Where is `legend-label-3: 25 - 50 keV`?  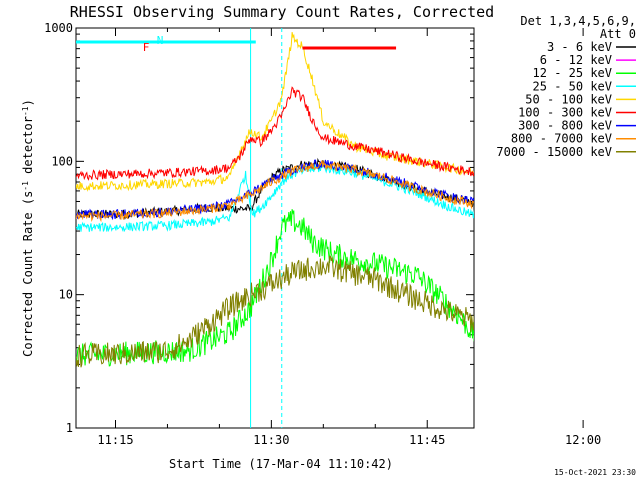
legend-label-3: 25 - 50 keV is located at coordinates (572, 86).